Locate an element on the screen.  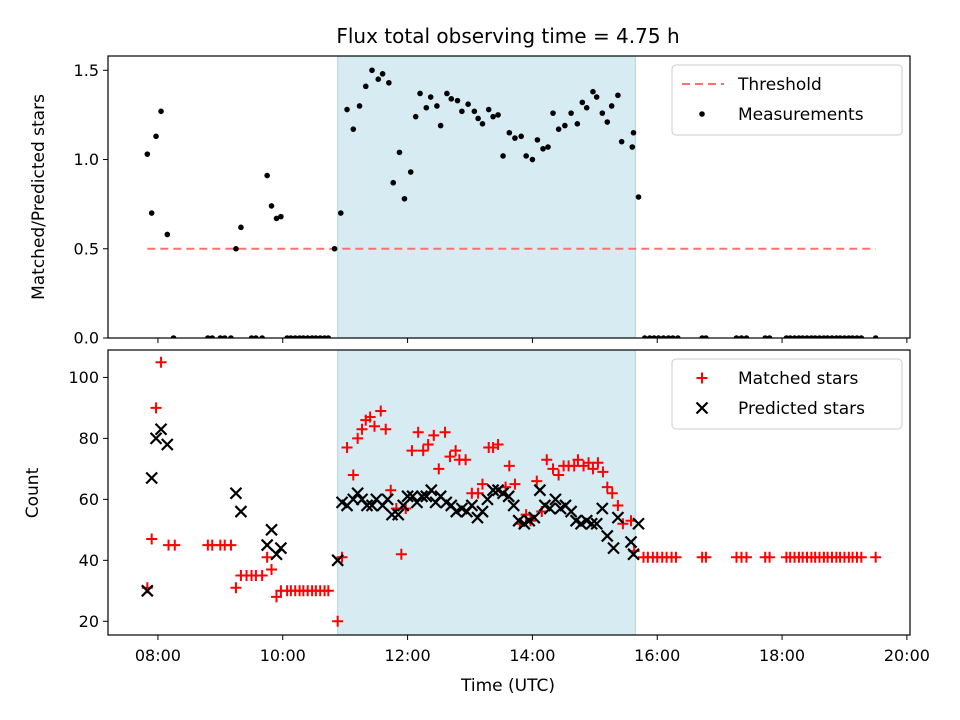
top-y-axis-label: Matched/Predicted stars is located at coordinates (39, 197).